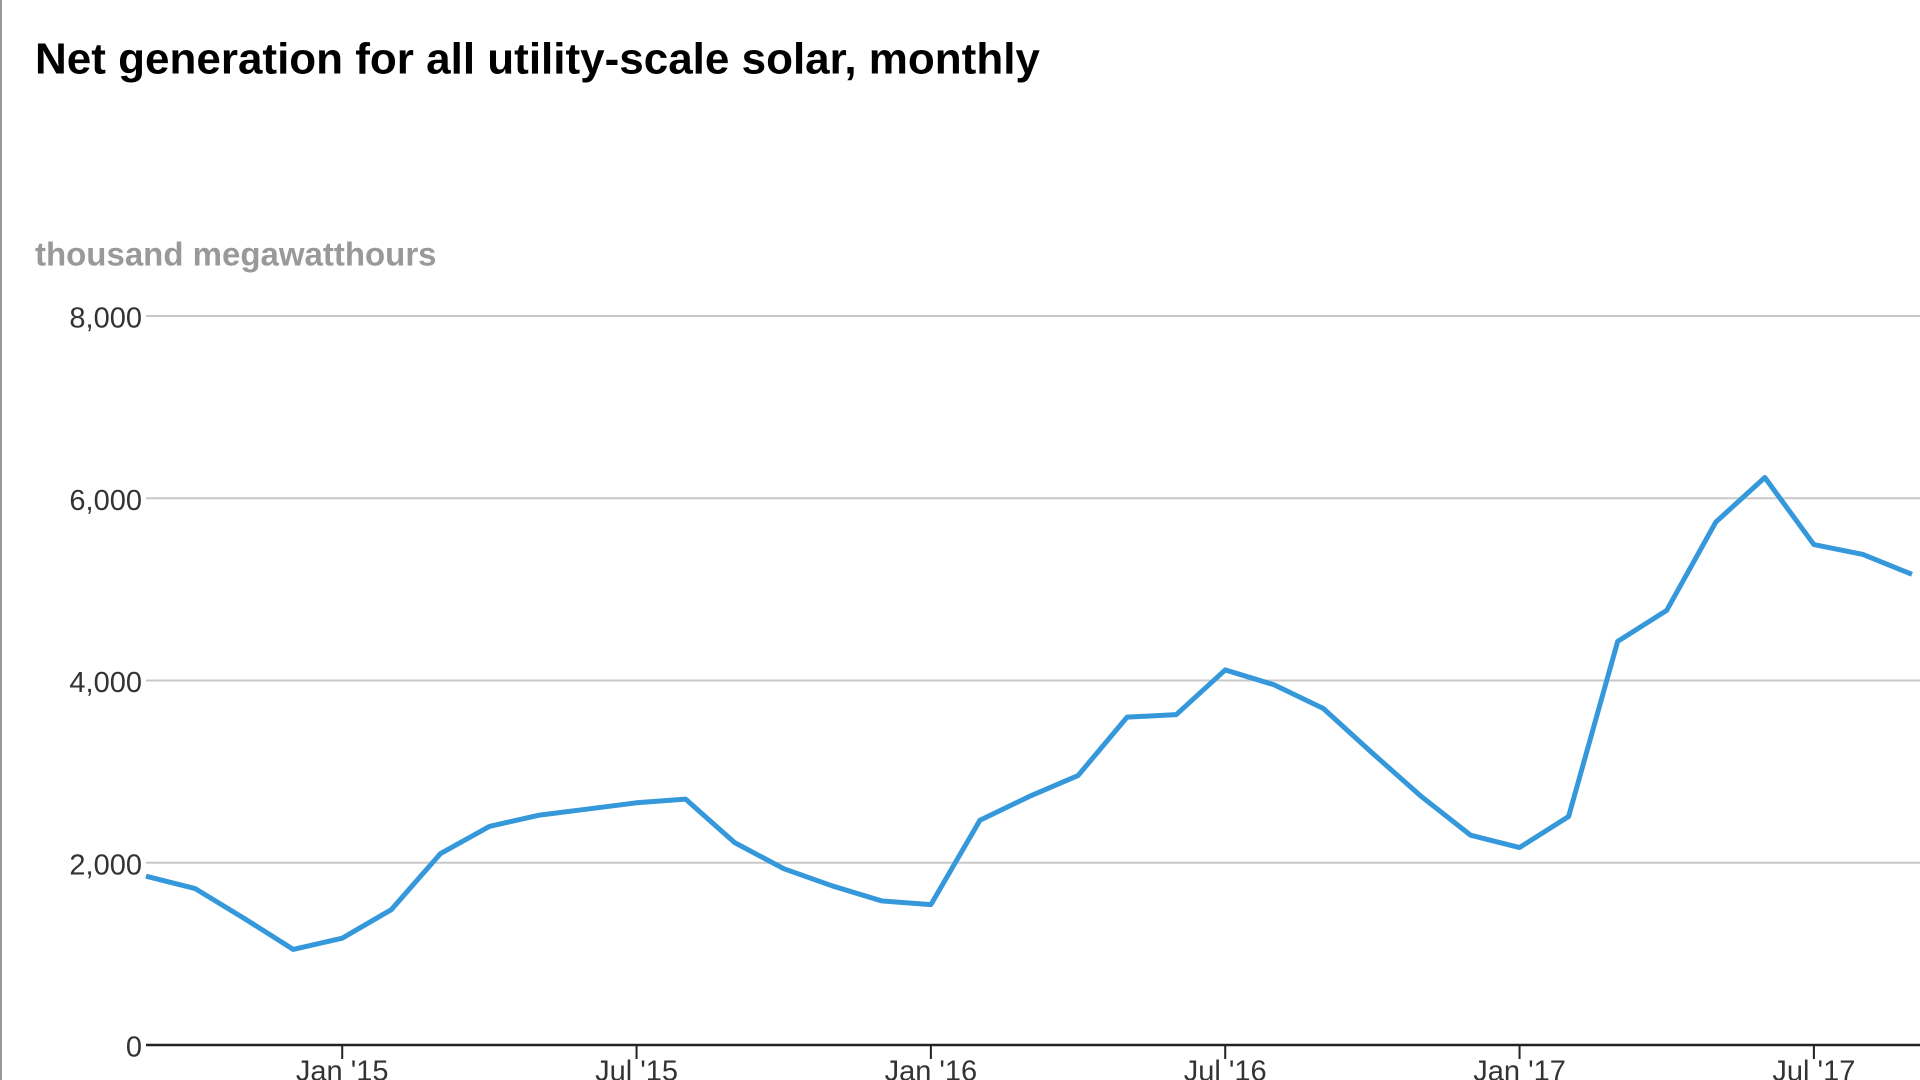 This screenshot has height=1080, width=1920. Describe the element at coordinates (134, 1048) in the screenshot. I see `y-tick-label: 0` at that location.